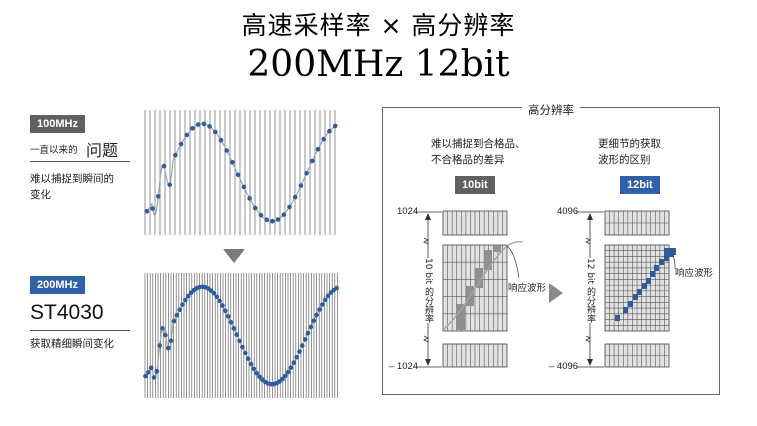 The height and width of the screenshot is (426, 757). Describe the element at coordinates (404, 366) in the screenshot. I see `left-axis-bottom-value: – 1024` at that location.